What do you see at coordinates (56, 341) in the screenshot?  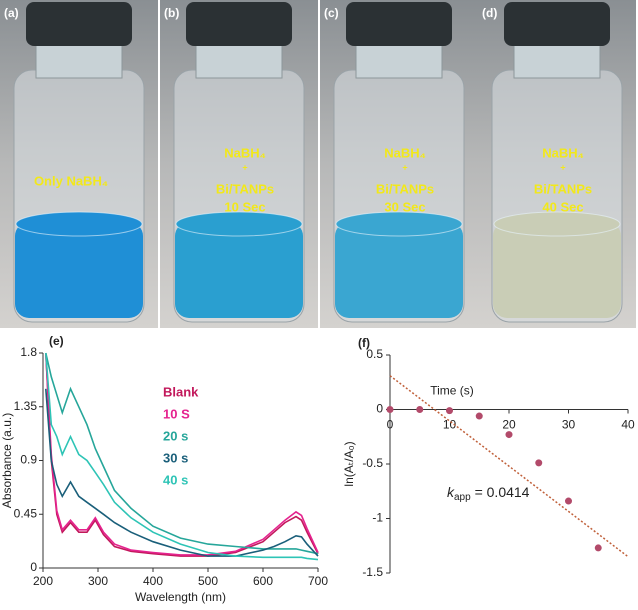 I see `panel-label: (e)` at bounding box center [56, 341].